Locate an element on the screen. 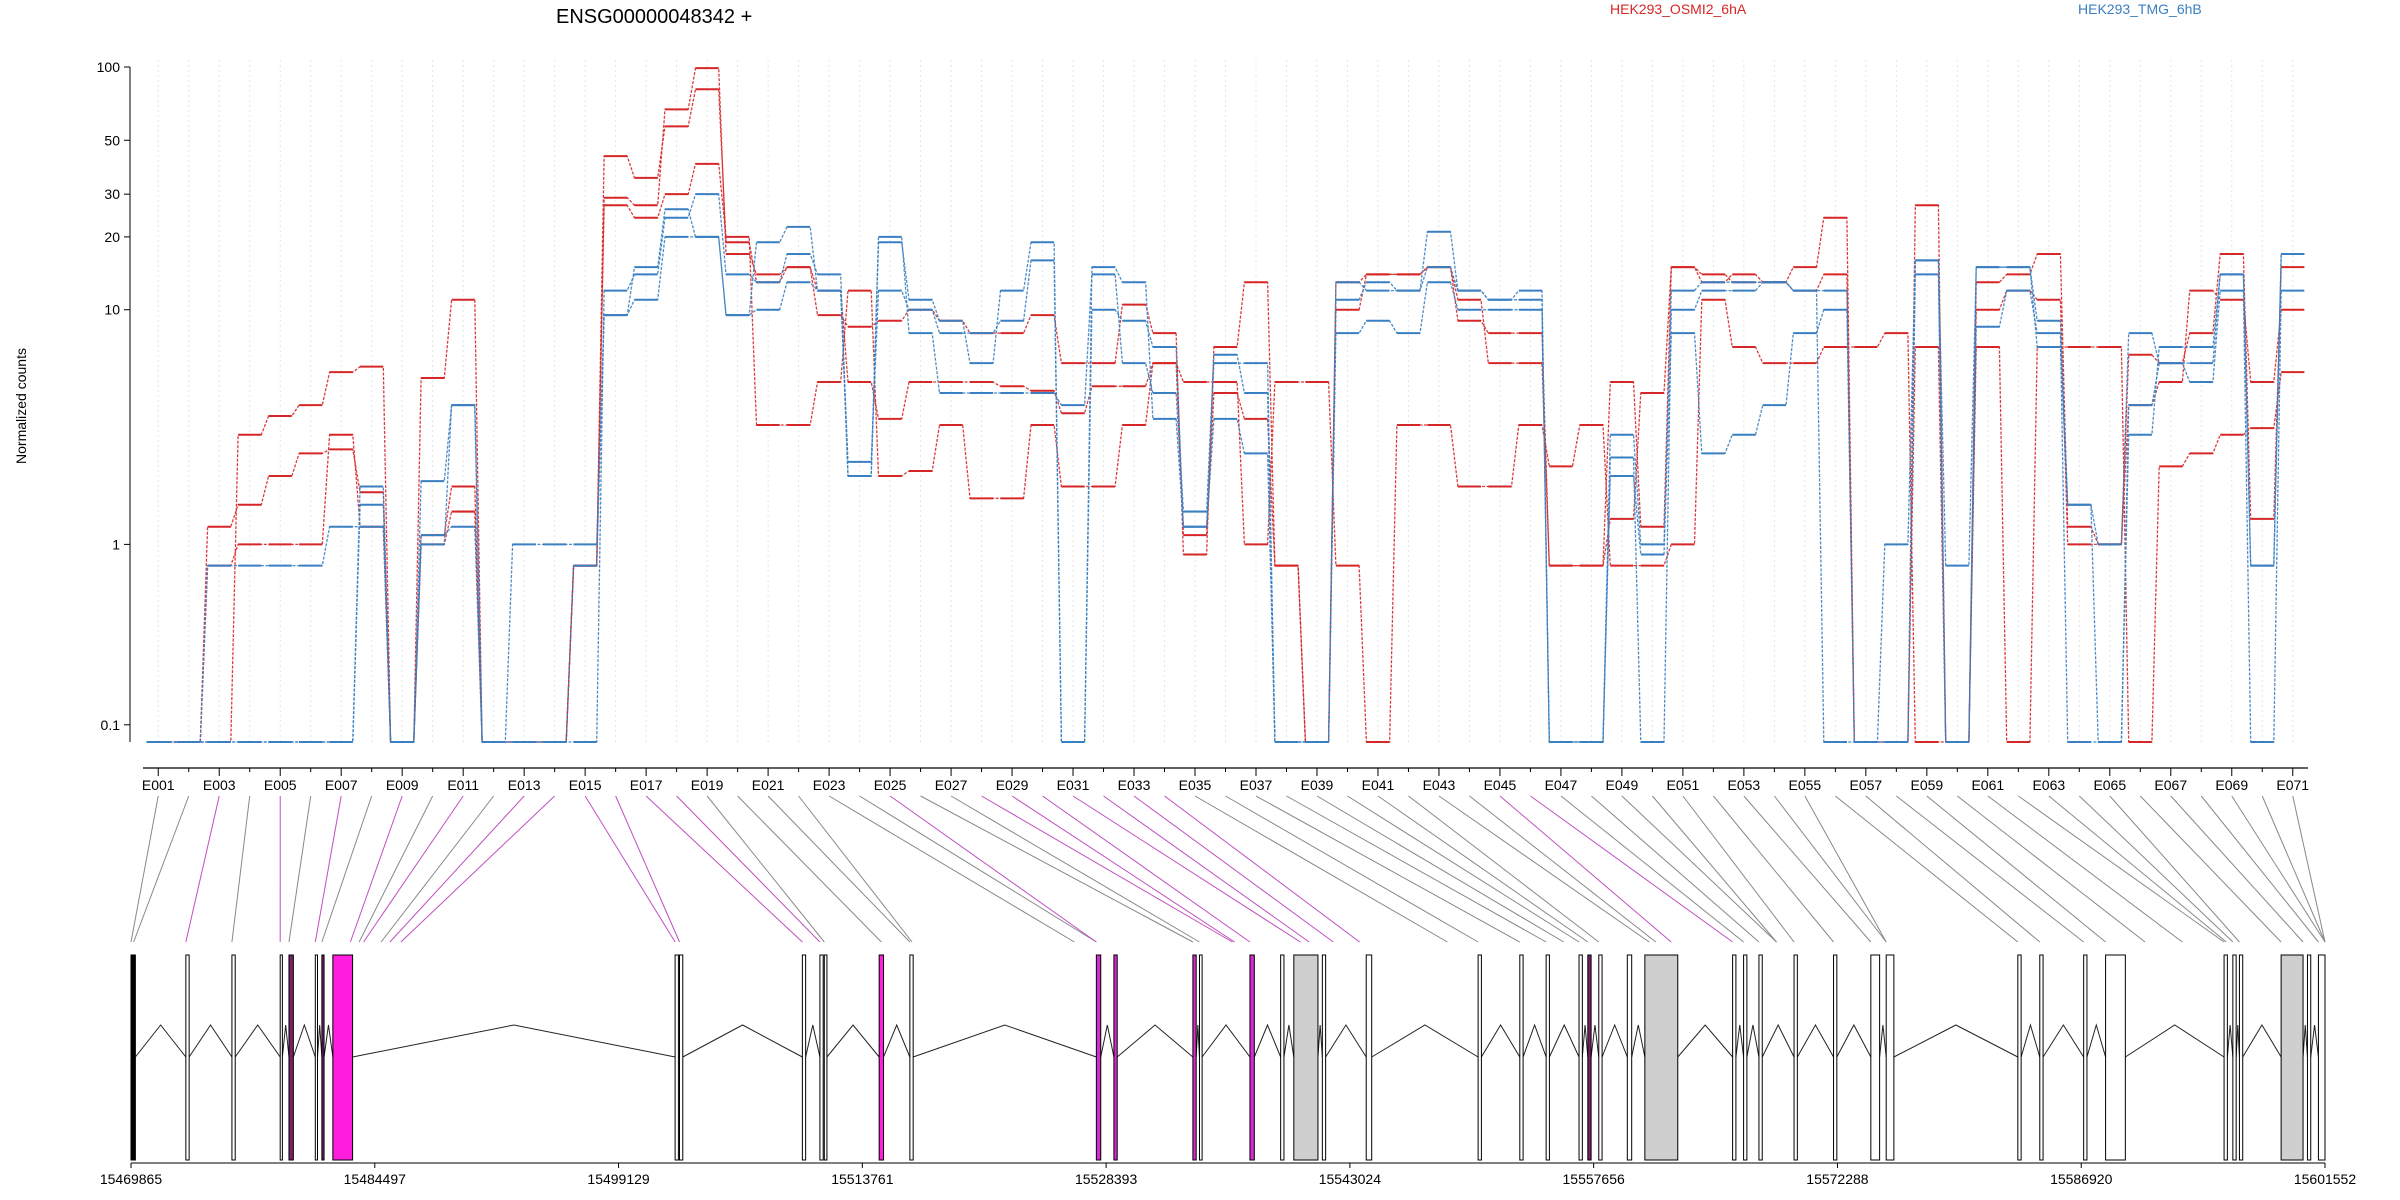 This screenshot has height=1200, width=2400. x-tick-label: E045 is located at coordinates (1500, 785).